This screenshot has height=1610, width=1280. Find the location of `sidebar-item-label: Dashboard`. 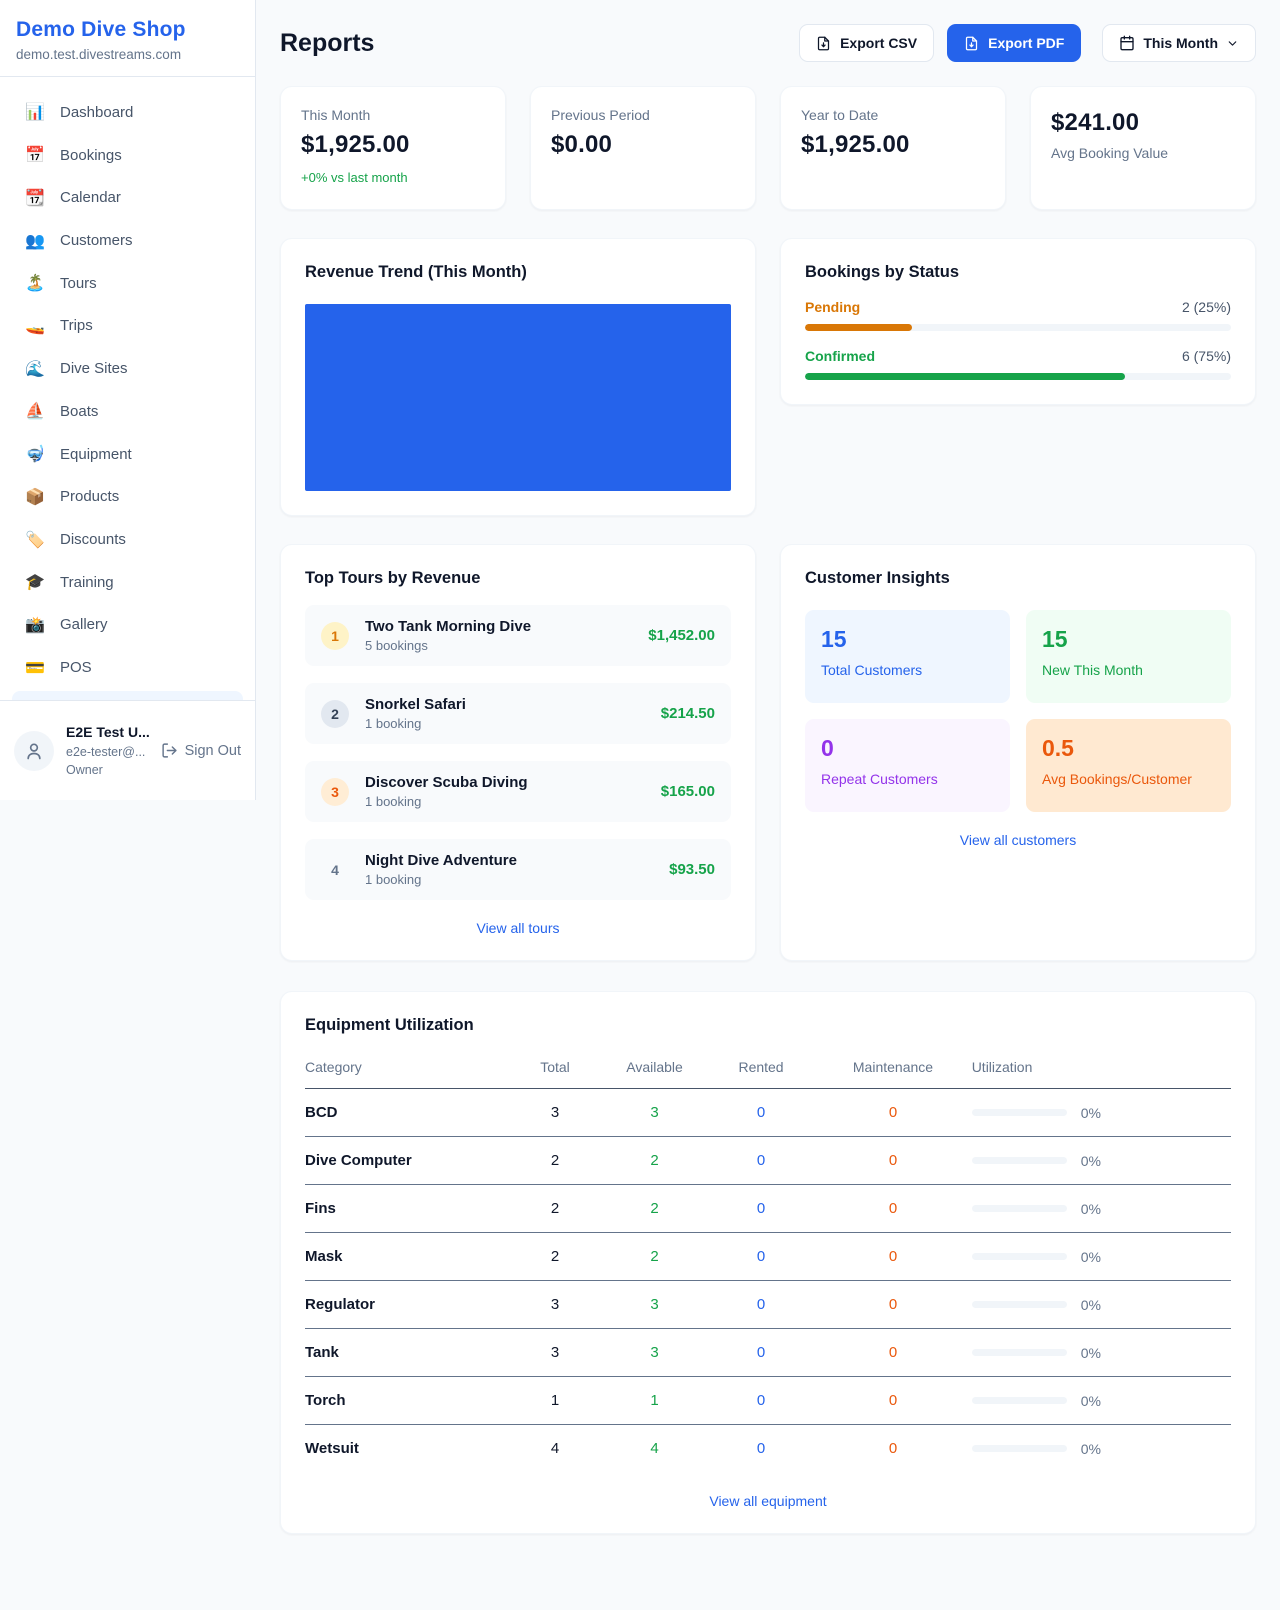

sidebar-item-label: Dashboard is located at coordinates (97, 112).